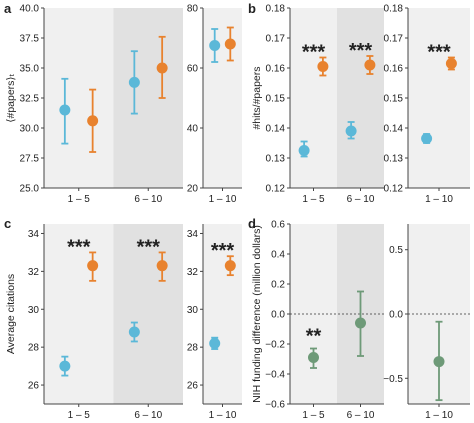  I want to click on panel-a-inset-y-tick-label: 20, so click(193, 189).